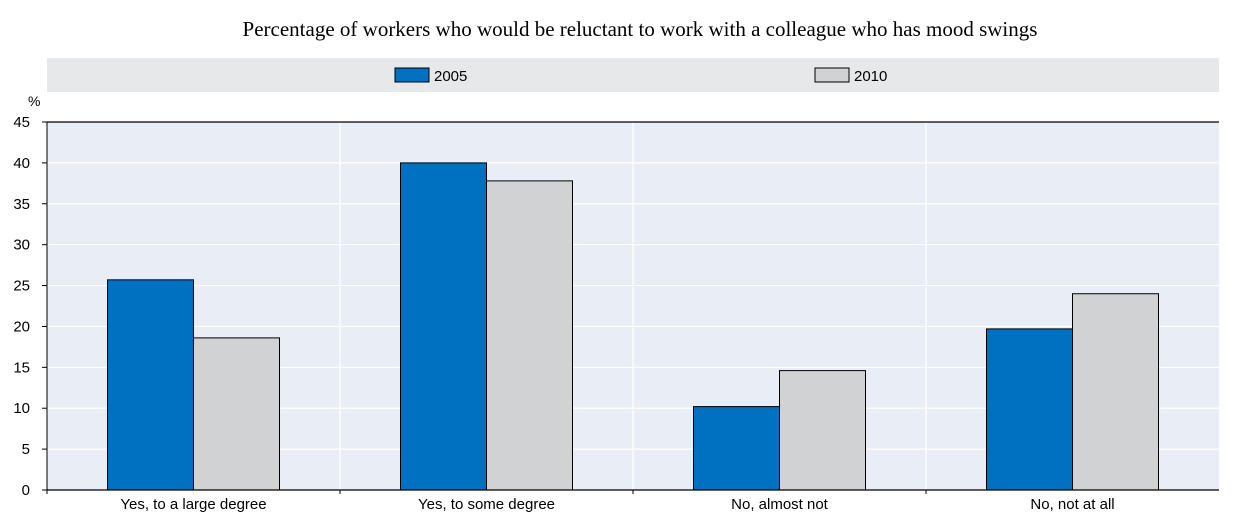 This screenshot has height=515, width=1235. I want to click on y-tick-label: 40, so click(21, 163).